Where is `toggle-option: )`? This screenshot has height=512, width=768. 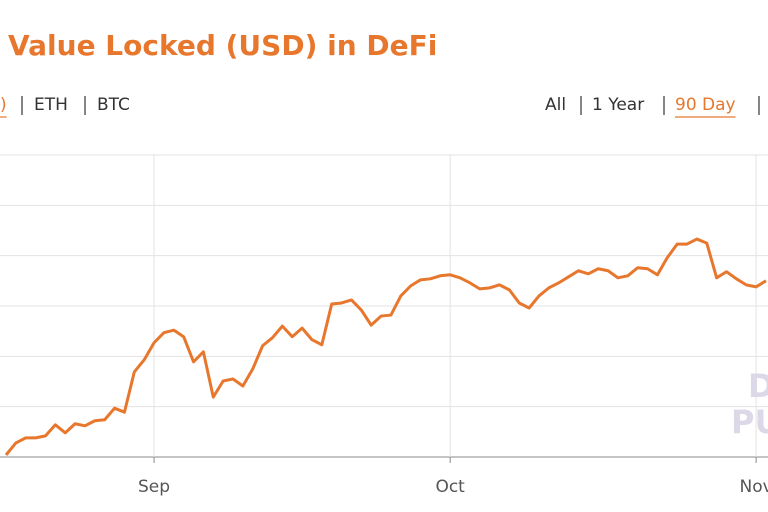 toggle-option: ) is located at coordinates (3, 105).